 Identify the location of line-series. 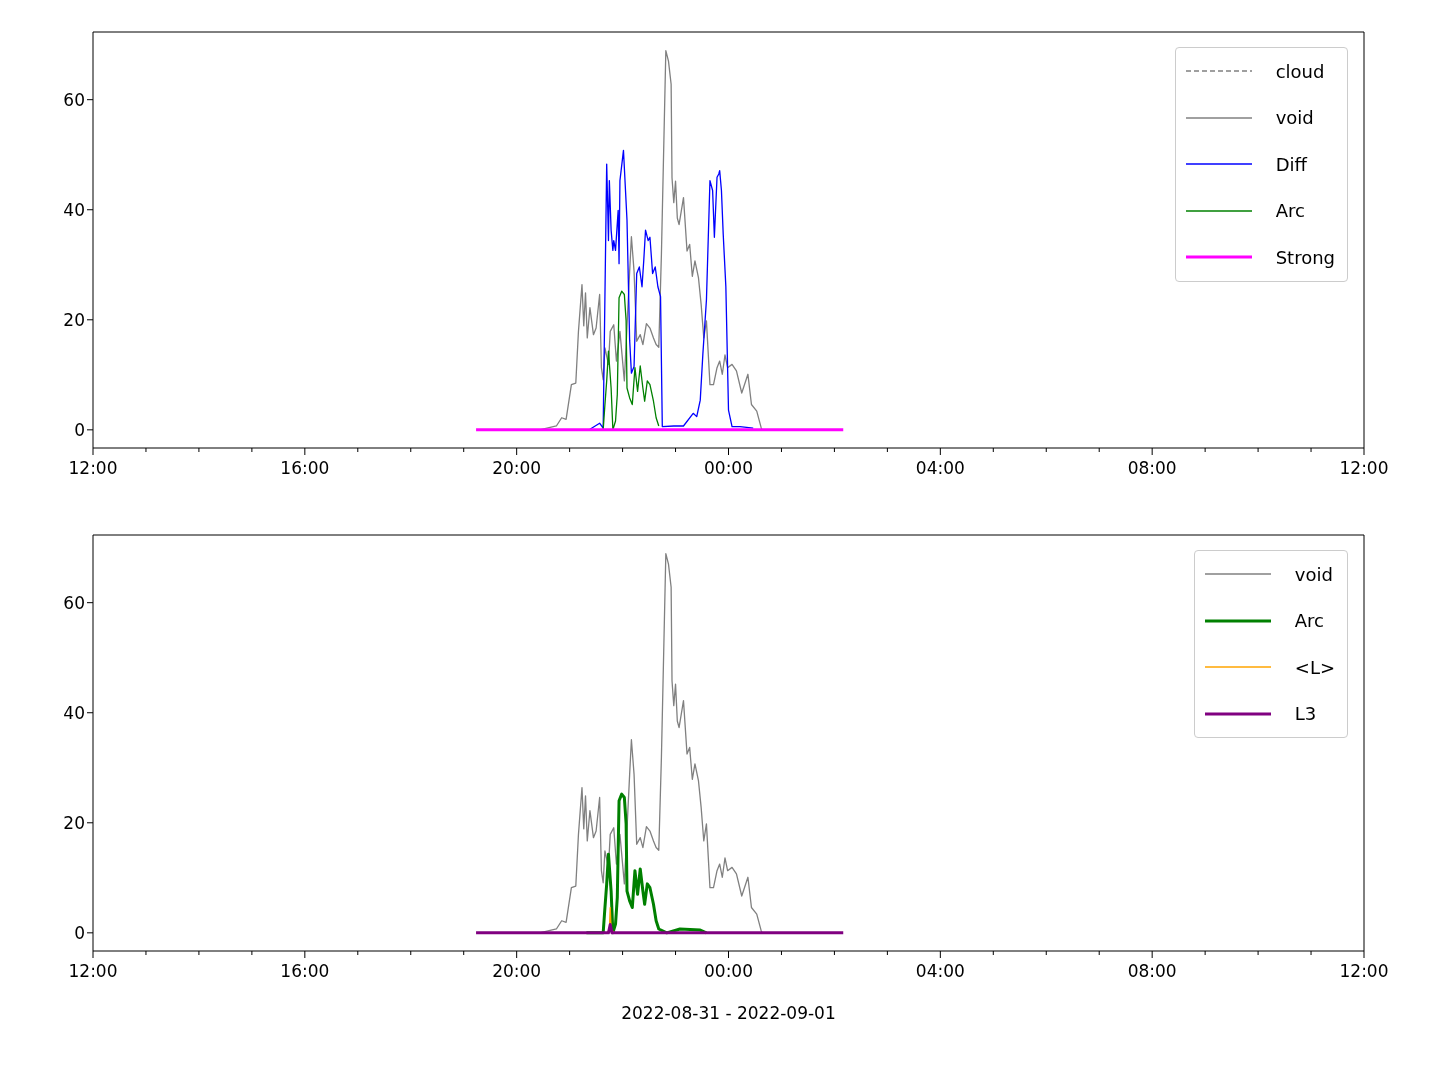
(671, 289).